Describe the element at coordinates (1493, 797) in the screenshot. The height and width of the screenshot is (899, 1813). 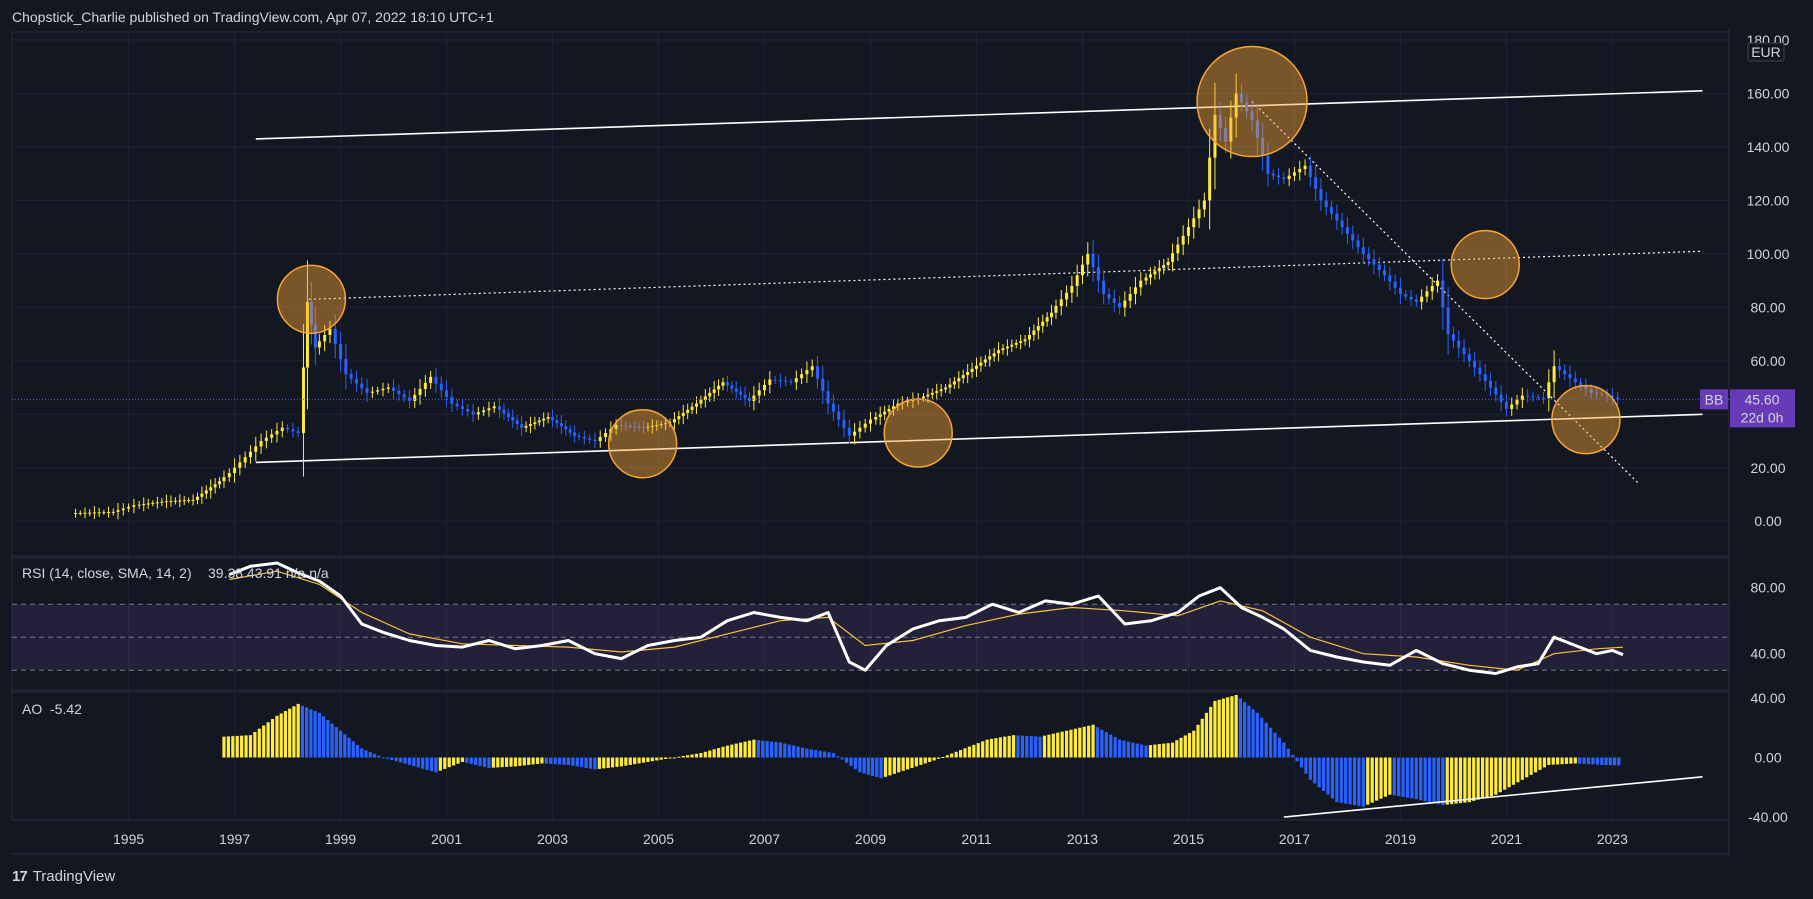
I see `ao-trendline` at that location.